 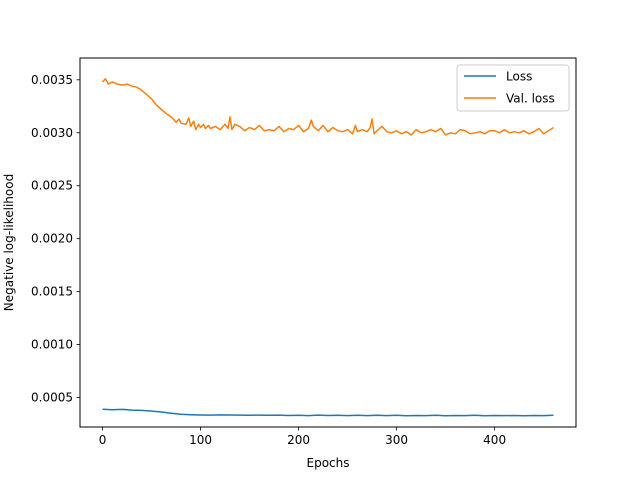 What do you see at coordinates (52, 292) in the screenshot?
I see `y-tick-label: 0.0015` at bounding box center [52, 292].